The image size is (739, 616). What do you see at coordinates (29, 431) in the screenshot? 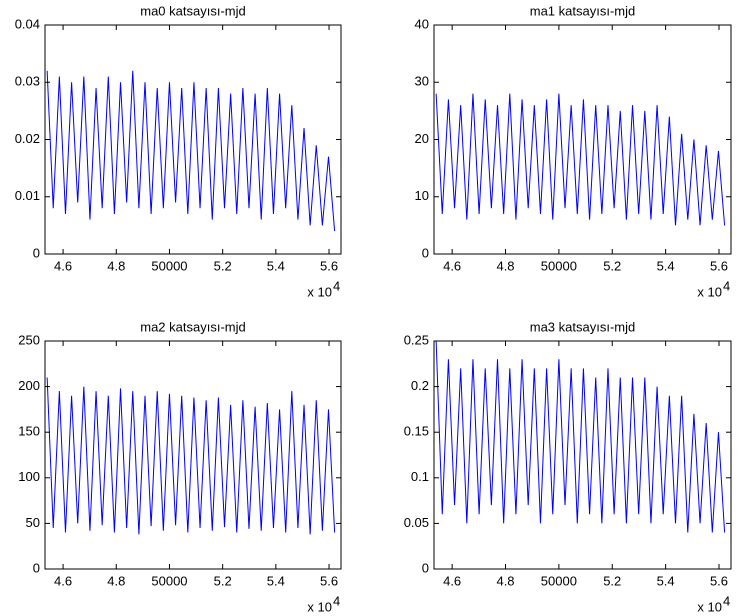
I see `y-tick-label: 150` at bounding box center [29, 431].